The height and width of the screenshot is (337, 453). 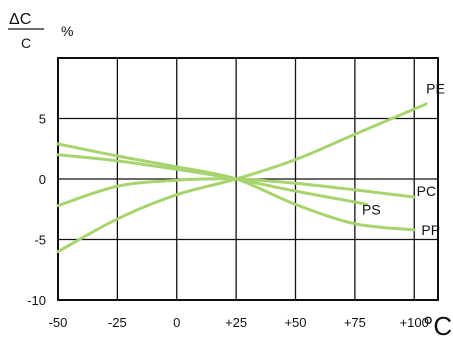 What do you see at coordinates (437, 324) in the screenshot?
I see `xlabel-unit: °C` at bounding box center [437, 324].